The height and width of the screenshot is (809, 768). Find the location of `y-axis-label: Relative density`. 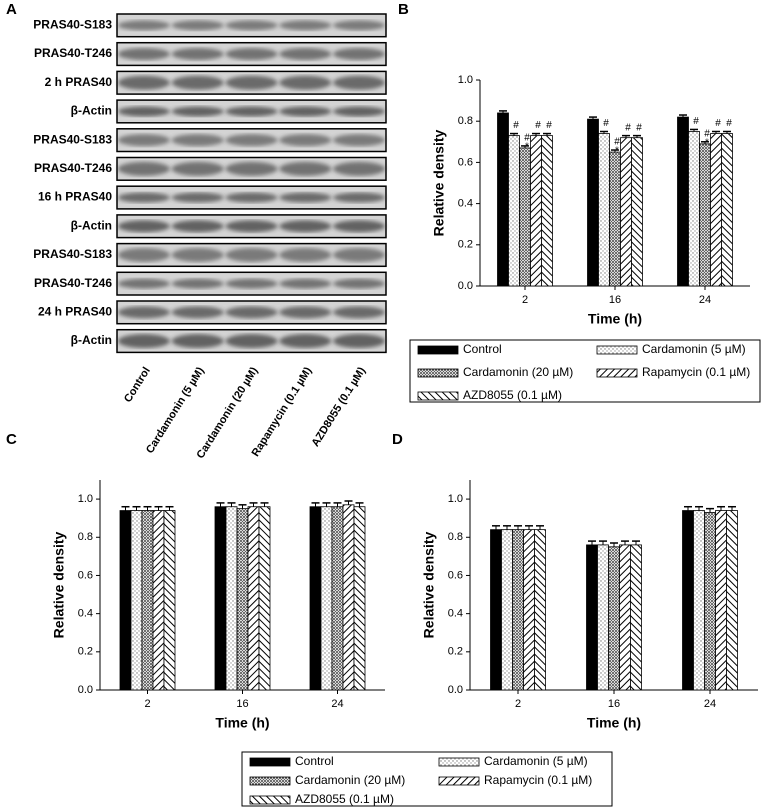

y-axis-label: Relative density is located at coordinates (429, 584).